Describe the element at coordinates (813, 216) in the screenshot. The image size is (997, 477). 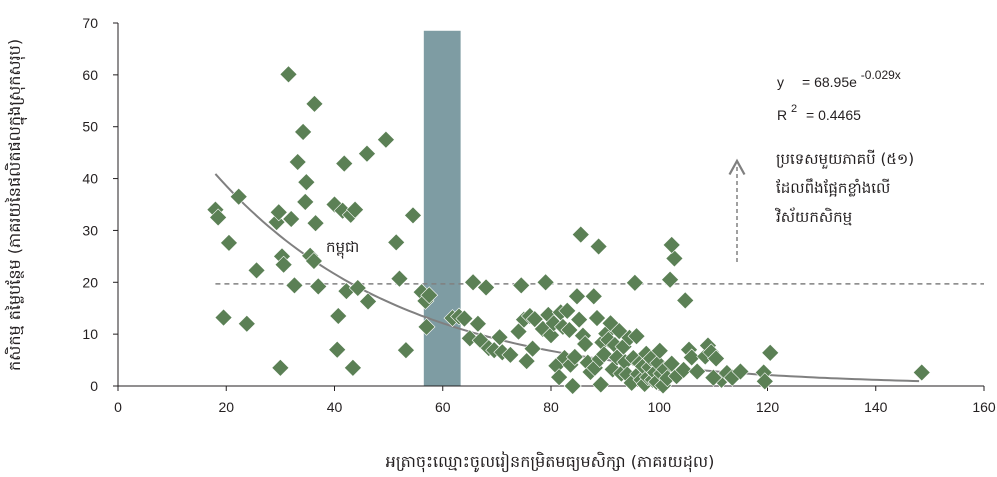
I see `annotation-line-3: វិស័យកសិកម្ម` at that location.